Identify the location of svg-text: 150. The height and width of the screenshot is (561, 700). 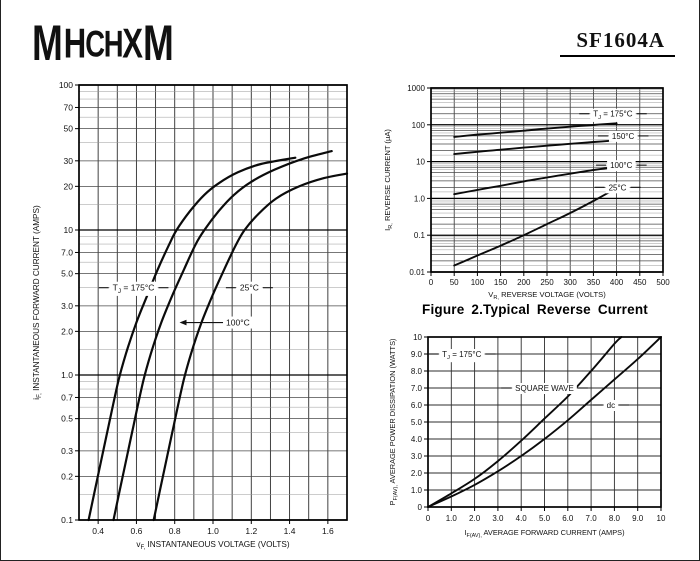
(501, 282).